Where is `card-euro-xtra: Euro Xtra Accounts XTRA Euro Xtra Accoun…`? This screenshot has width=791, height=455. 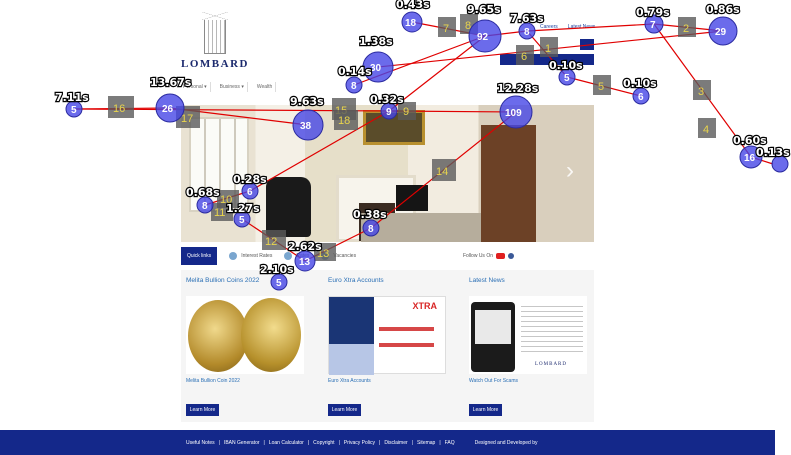 card-euro-xtra: Euro Xtra Accounts XTRA Euro Xtra Accoun… is located at coordinates (385, 346).